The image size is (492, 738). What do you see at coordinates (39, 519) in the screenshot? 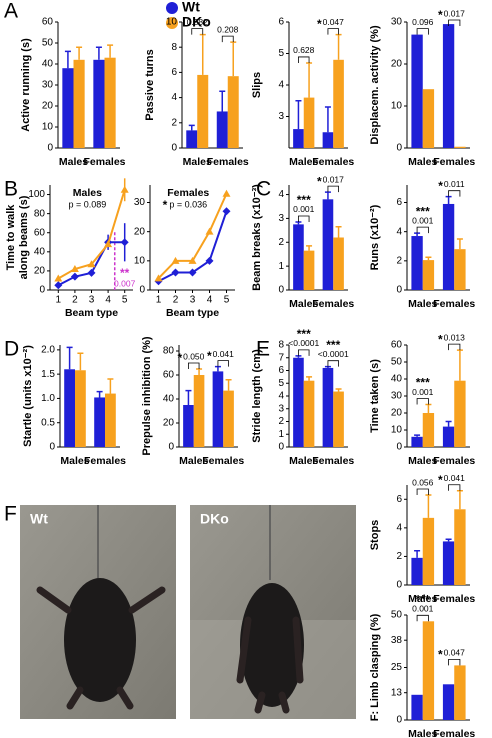
I see `photo-label: Wt` at bounding box center [39, 519].